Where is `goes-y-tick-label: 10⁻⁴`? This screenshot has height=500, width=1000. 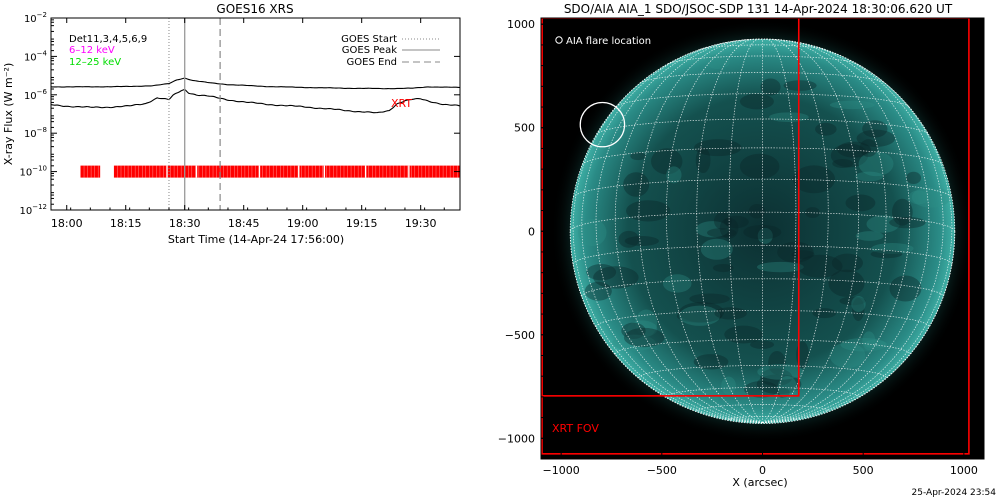 goes-y-tick-label: 10⁻⁴ is located at coordinates (36, 56).